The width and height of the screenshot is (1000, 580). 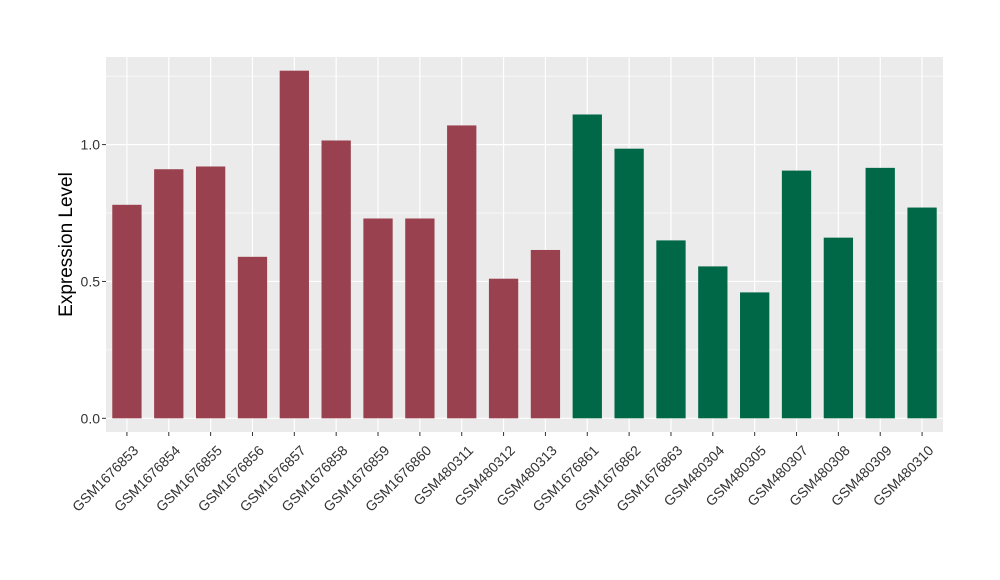 I want to click on bar-GSM480309, so click(x=880, y=293).